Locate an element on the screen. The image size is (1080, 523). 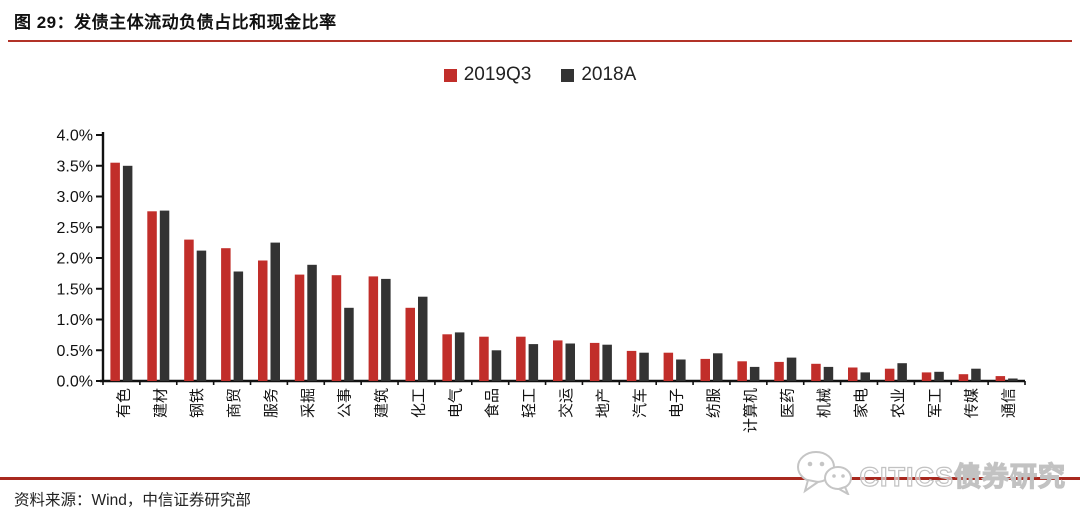
wechat-icon is located at coordinates (824, 474).